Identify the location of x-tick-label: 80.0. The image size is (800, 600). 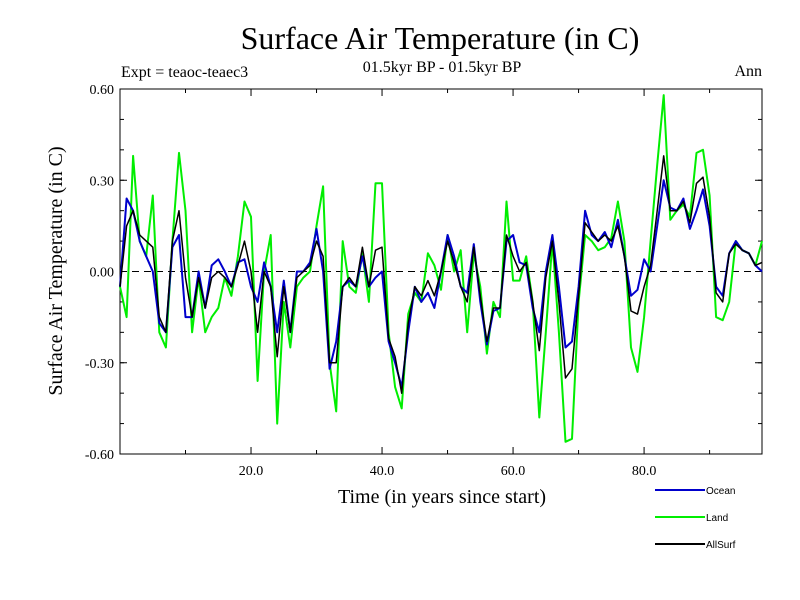
(644, 471).